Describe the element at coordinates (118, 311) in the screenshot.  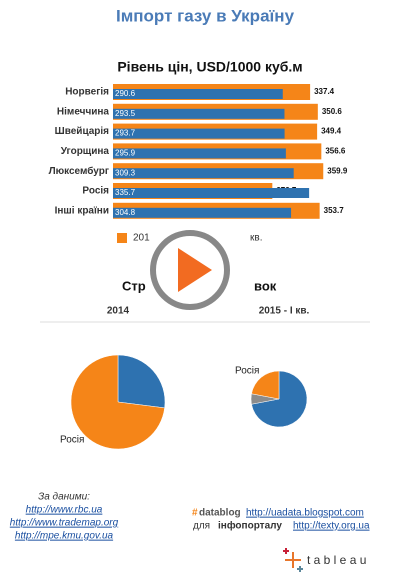
I see `pie-subtitle: 2014` at that location.